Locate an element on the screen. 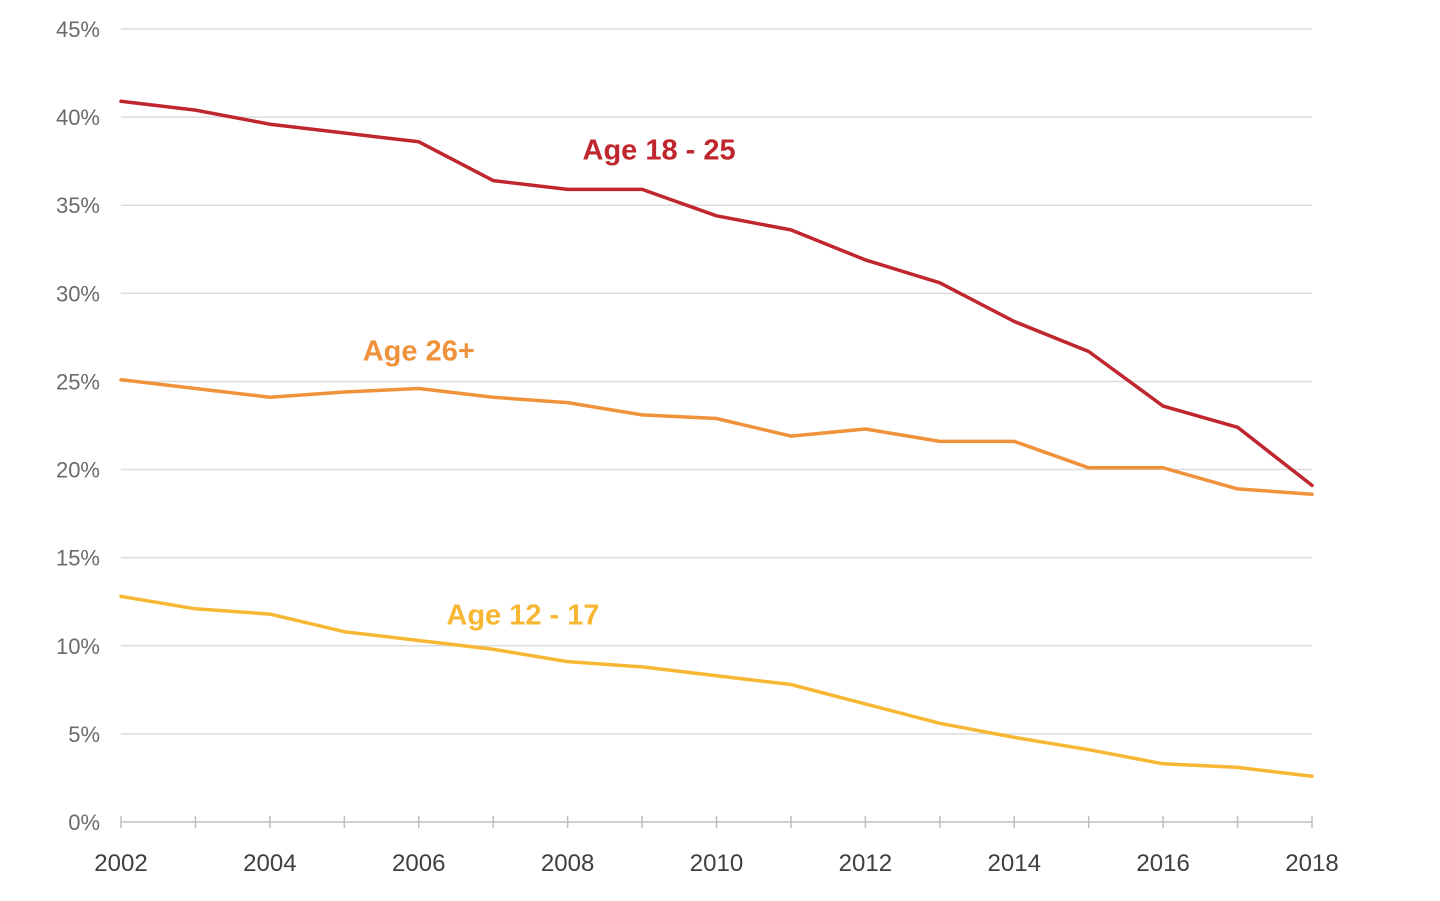  y-tick-label: 15% is located at coordinates (78, 558).